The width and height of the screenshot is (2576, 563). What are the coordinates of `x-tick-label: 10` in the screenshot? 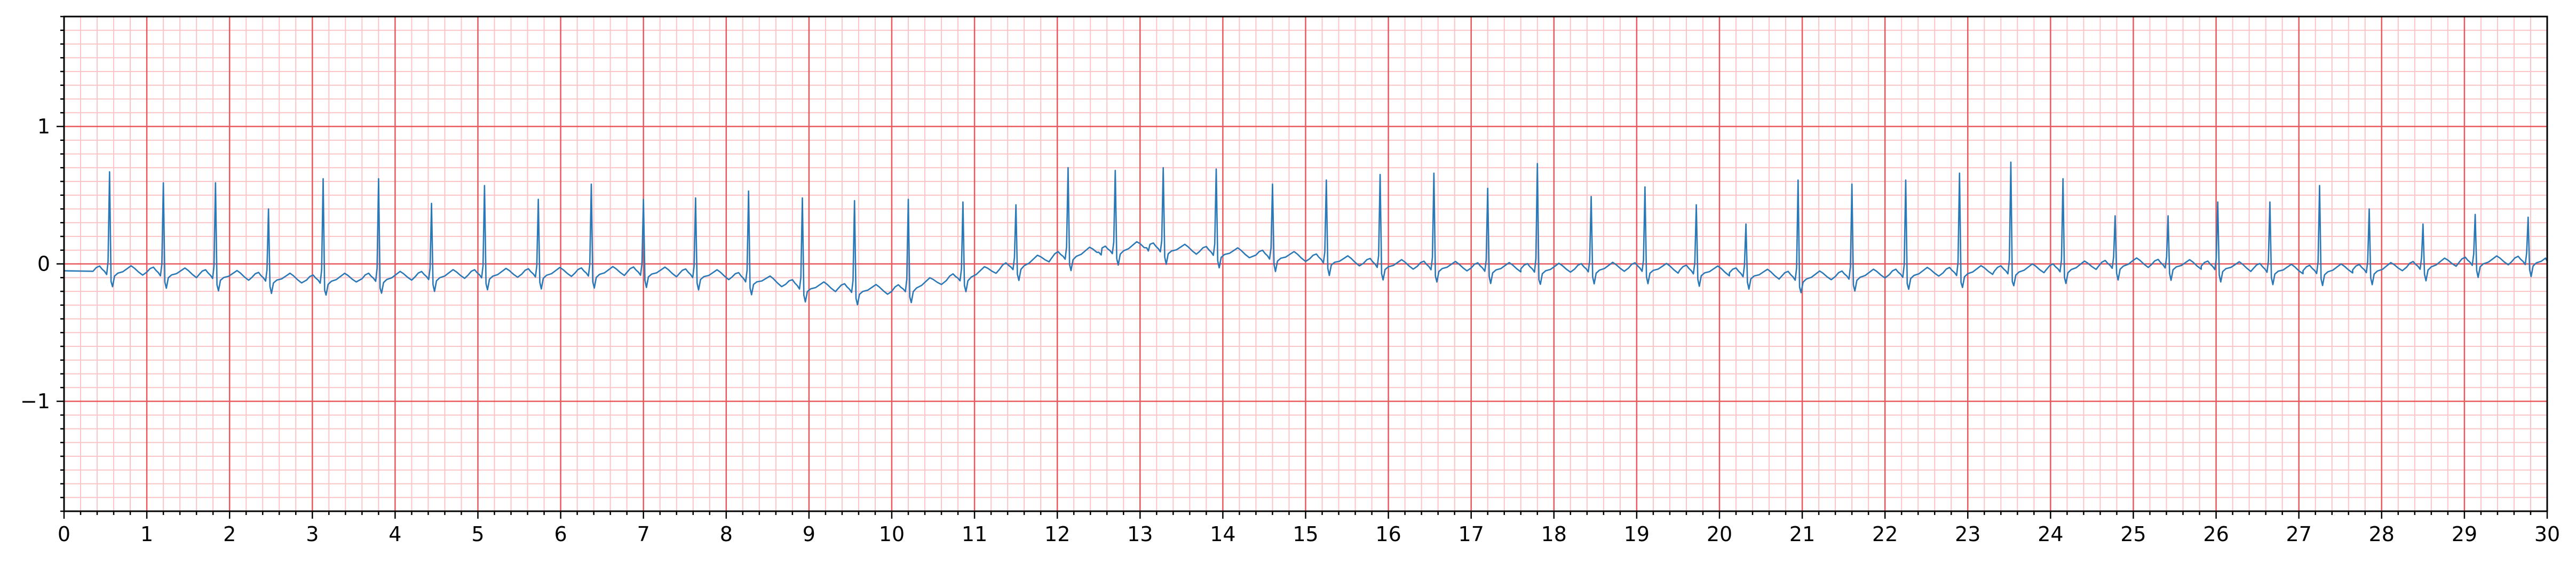 It's located at (892, 534).